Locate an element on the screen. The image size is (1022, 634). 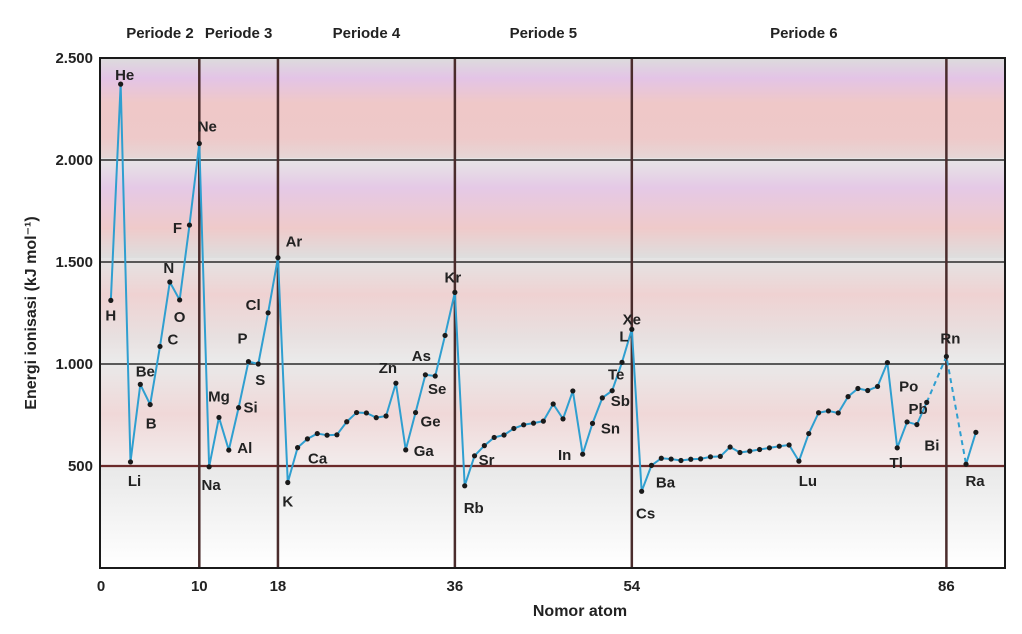
data-point-z27 is located at coordinates (366, 413).